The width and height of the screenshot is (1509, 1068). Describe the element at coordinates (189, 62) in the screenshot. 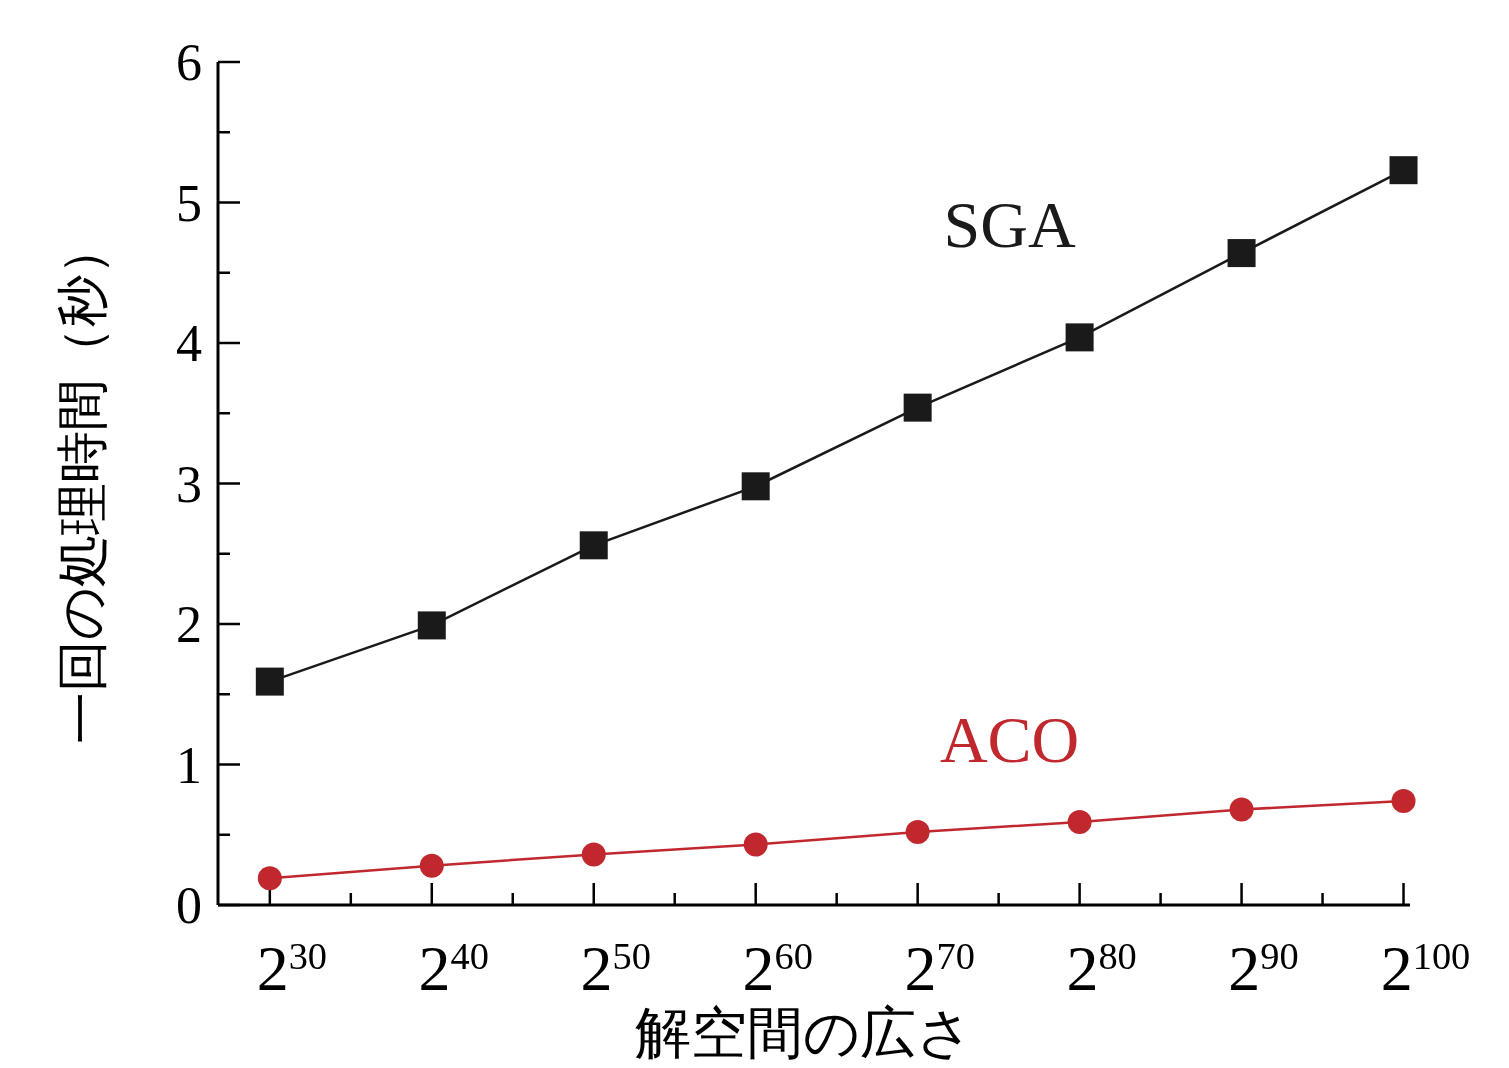

I see `y-tick-label: 6` at that location.